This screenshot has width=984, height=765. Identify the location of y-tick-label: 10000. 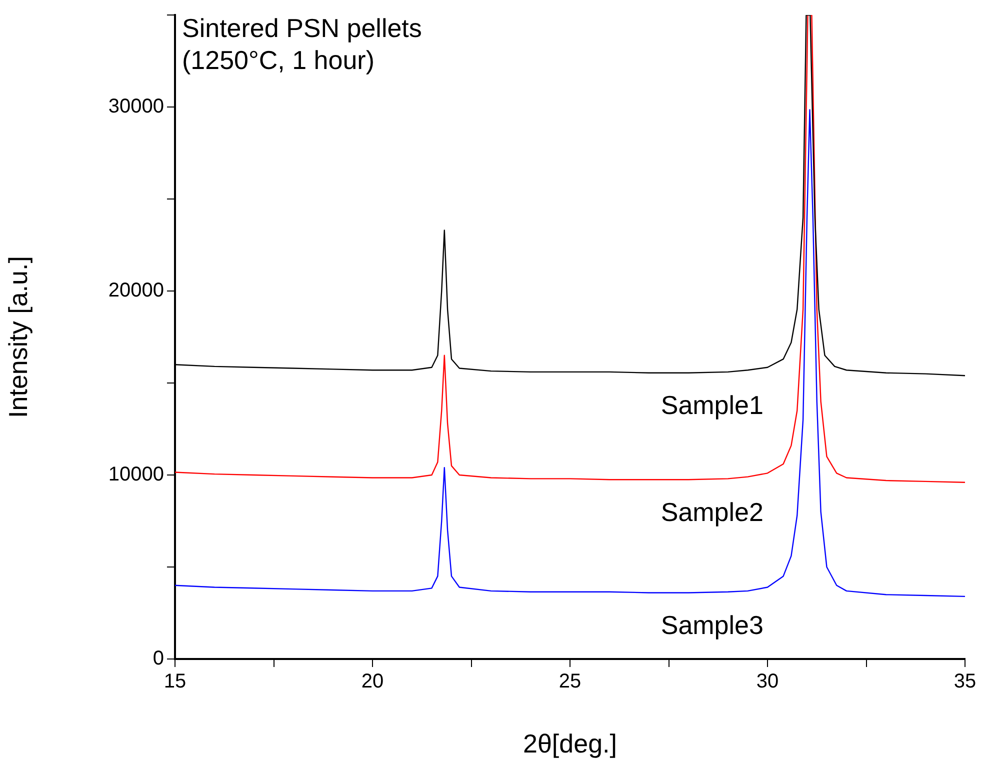
(136, 475).